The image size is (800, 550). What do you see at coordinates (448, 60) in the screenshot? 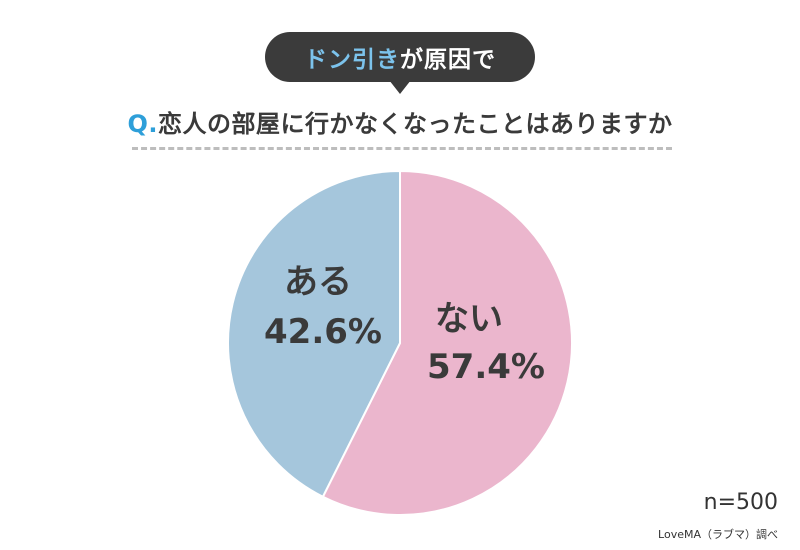
I see `topic-badge-text: が原因で` at bounding box center [448, 60].